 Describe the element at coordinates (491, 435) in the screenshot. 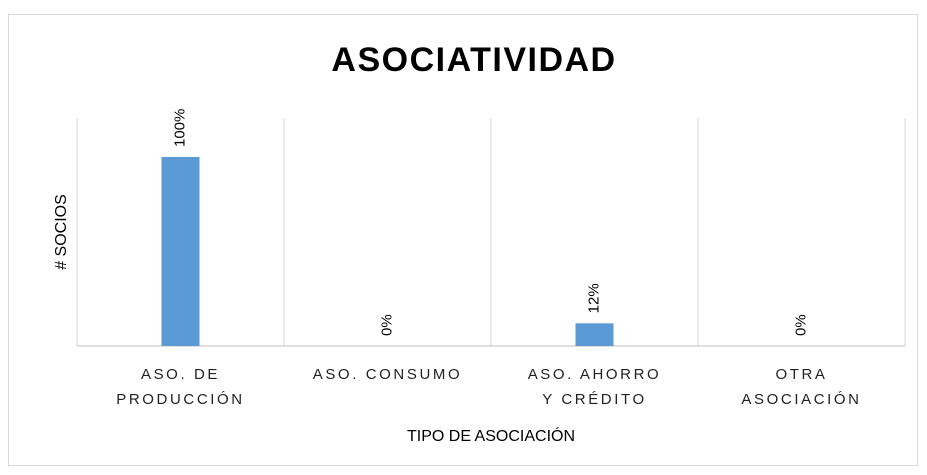

I see `x-axis-title: TIPO DE ASOCIACIÓN` at that location.